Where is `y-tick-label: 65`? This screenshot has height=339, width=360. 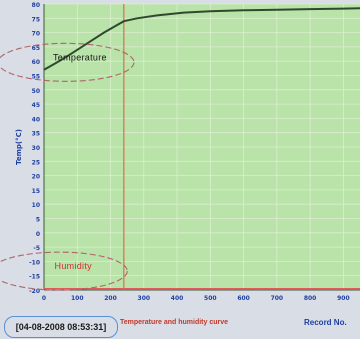
y-tick-label: 65 is located at coordinates (36, 48).